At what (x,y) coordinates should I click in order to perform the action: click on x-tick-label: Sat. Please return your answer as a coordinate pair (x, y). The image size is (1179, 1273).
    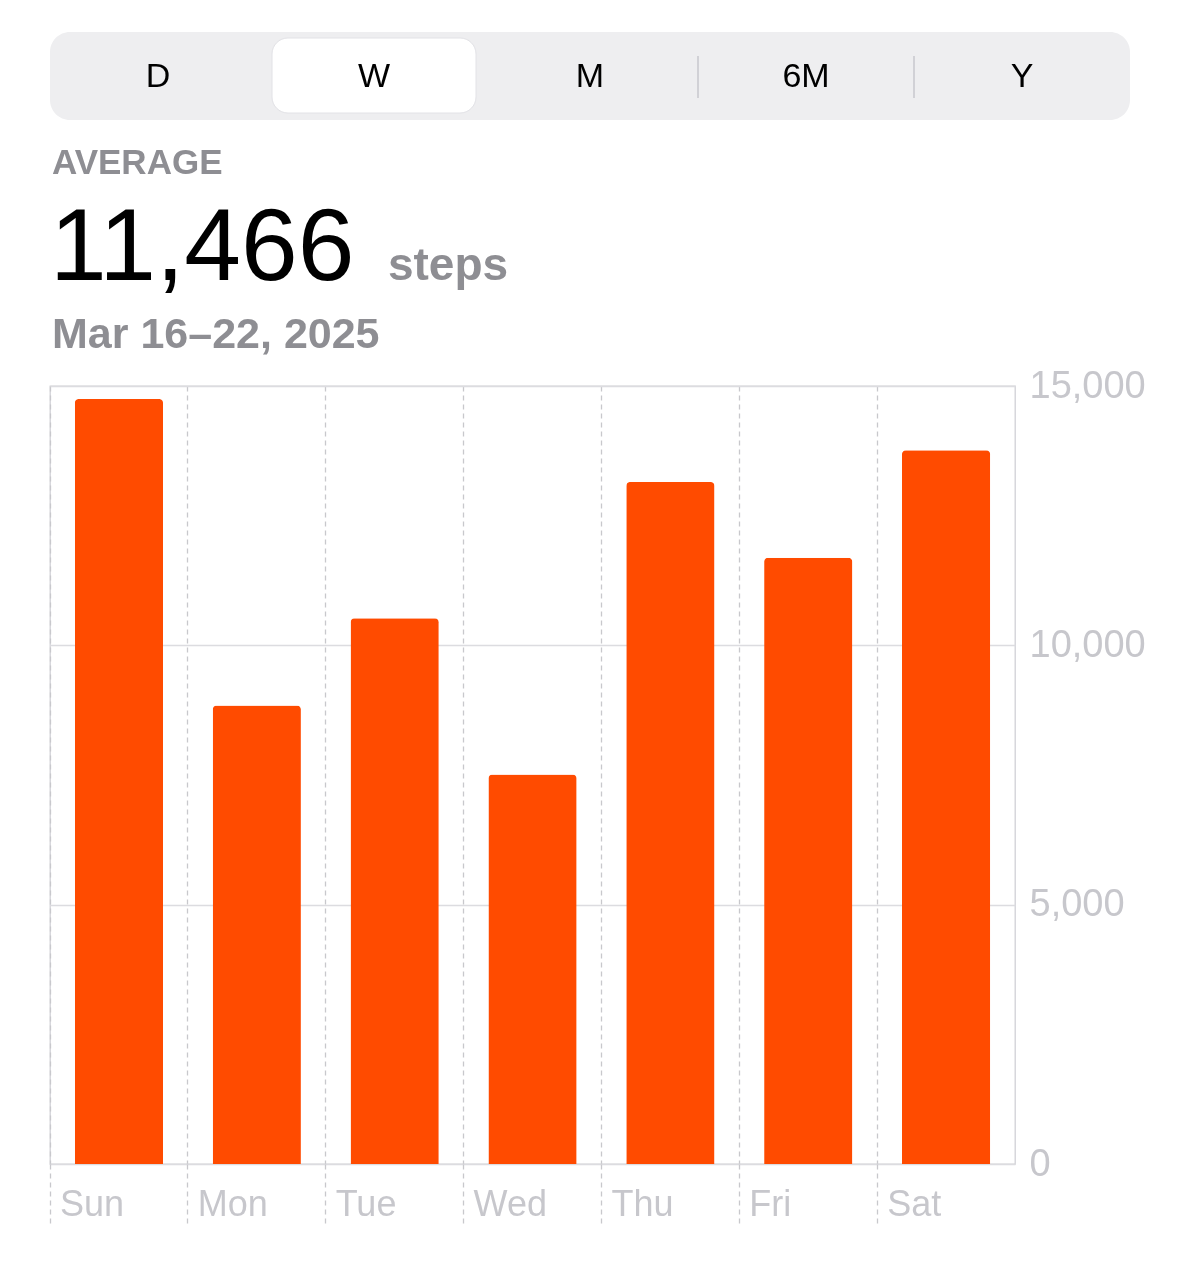
    Looking at the image, I should click on (914, 1203).